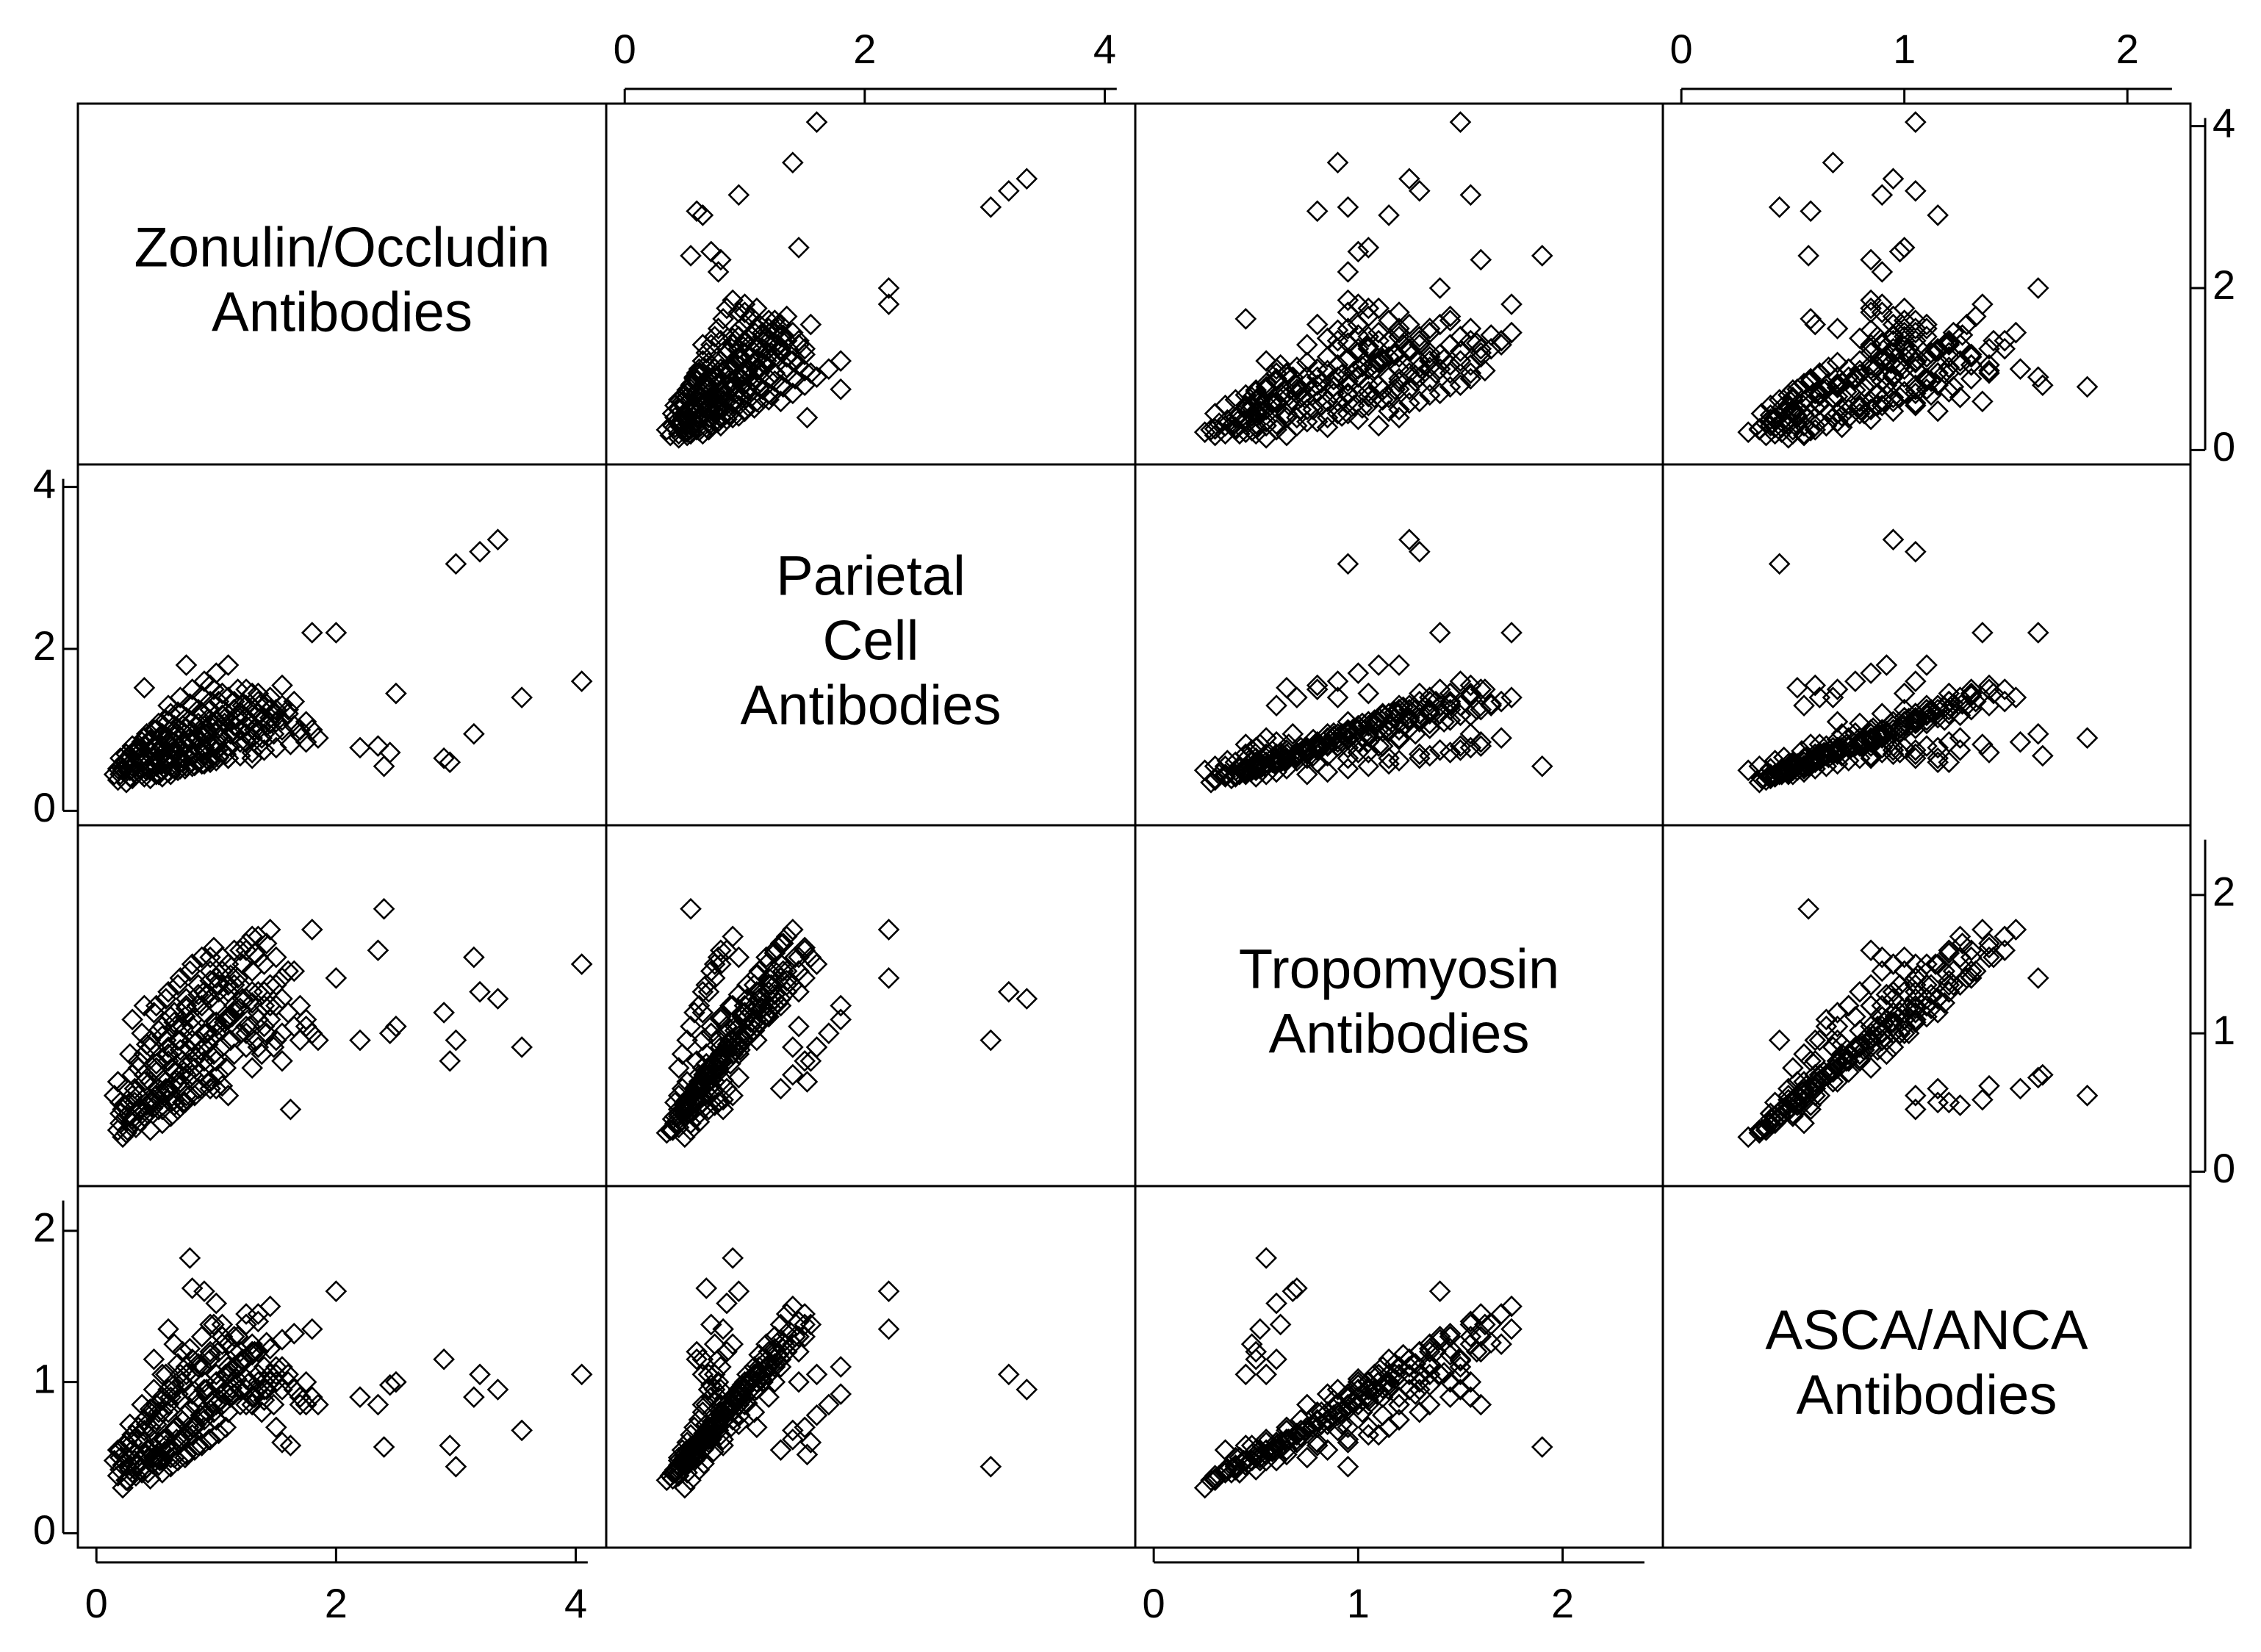  What do you see at coordinates (2212, 446) in the screenshot?
I see `right-axis-tick: 0` at bounding box center [2212, 446].